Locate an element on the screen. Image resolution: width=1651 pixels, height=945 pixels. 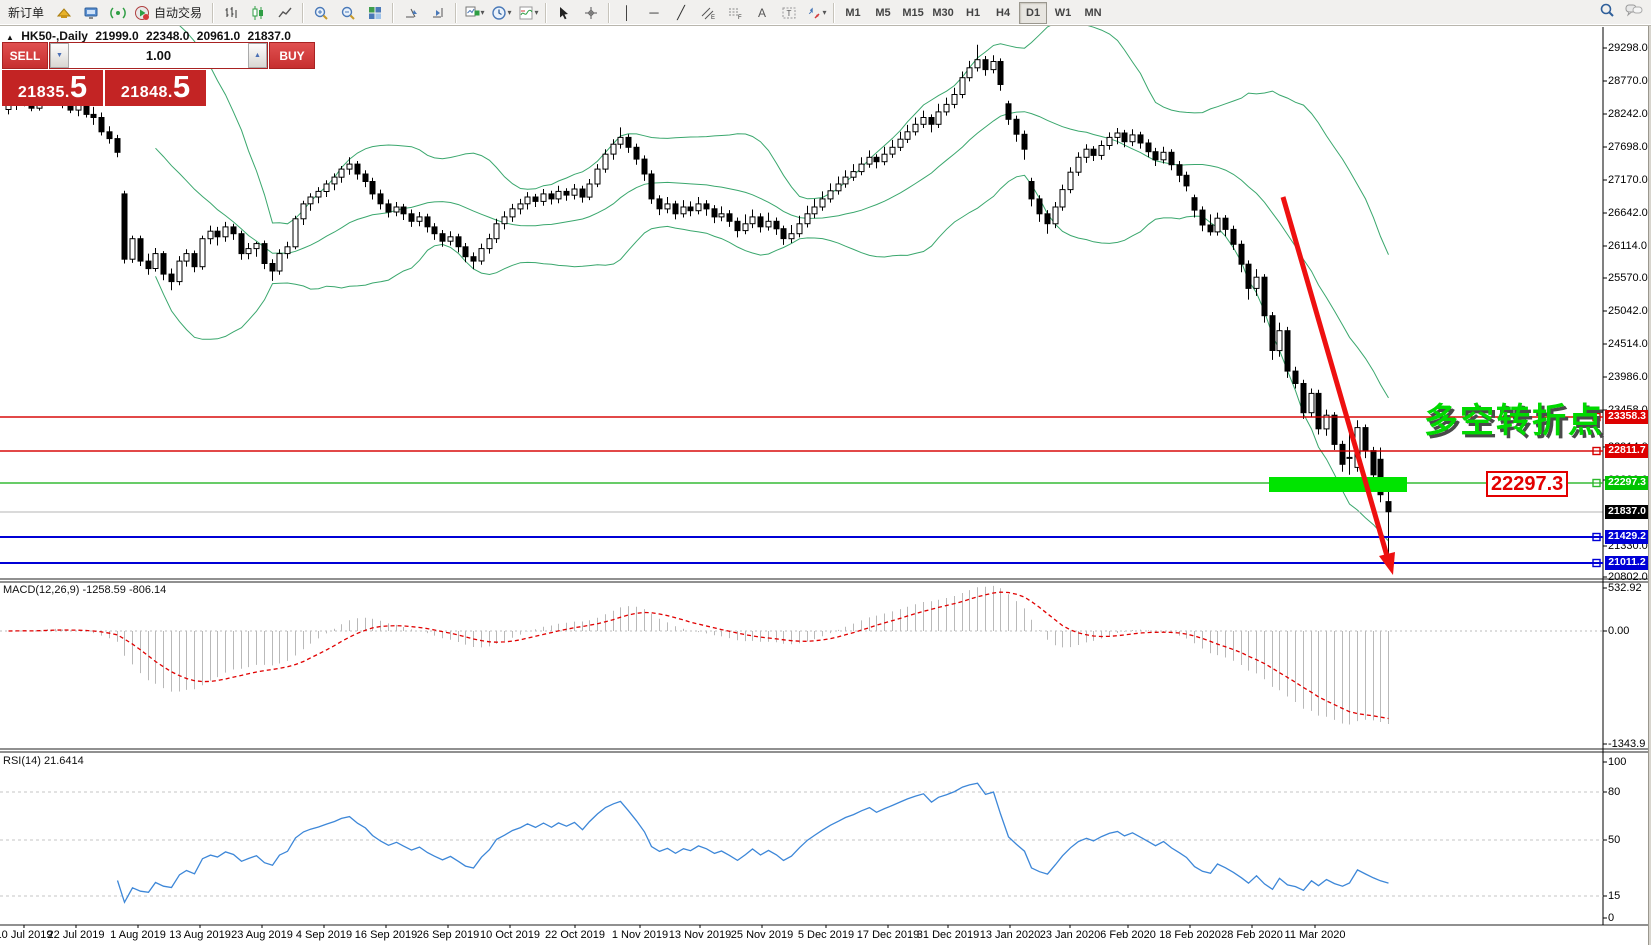
volume-input is located at coordinates (158, 55).